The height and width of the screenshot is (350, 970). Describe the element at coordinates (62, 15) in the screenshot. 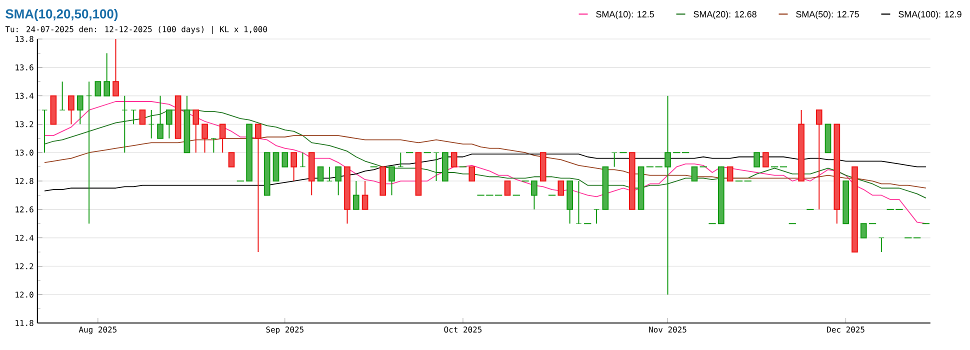

I see `chart-title: SMA(10,20,50,100)` at that location.